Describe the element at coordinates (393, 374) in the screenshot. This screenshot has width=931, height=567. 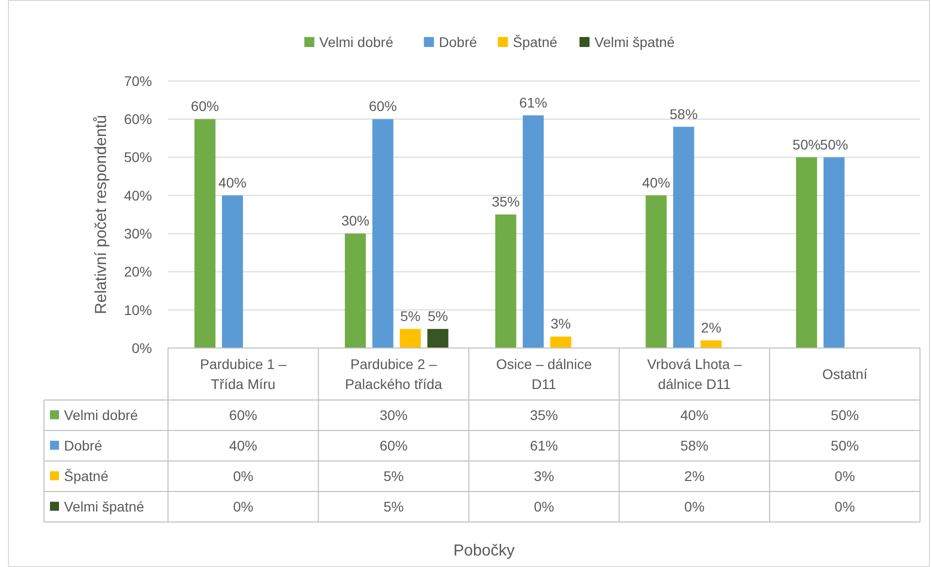
I see `x-tick-label: Pardubice 2 – Palackého třída` at that location.